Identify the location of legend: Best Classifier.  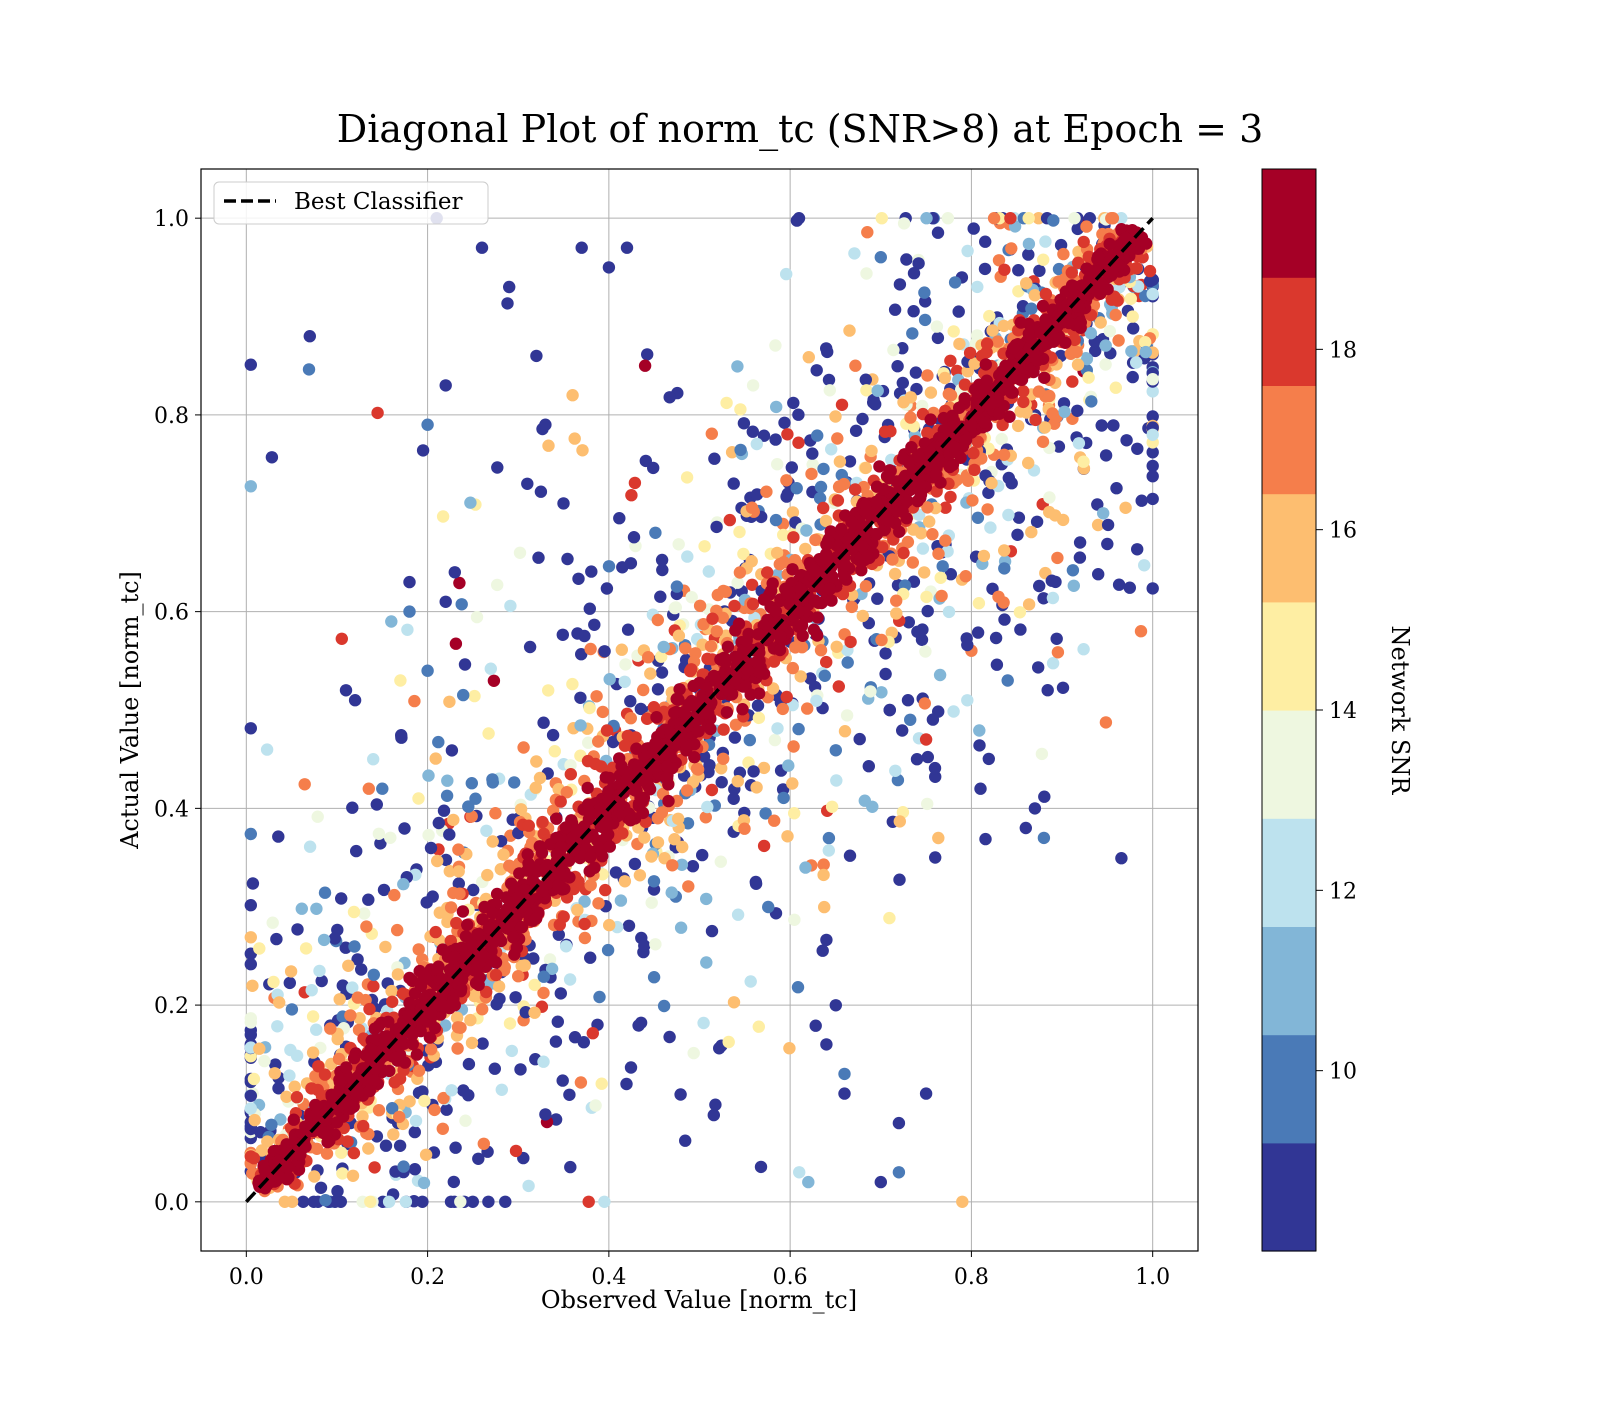
(351, 203).